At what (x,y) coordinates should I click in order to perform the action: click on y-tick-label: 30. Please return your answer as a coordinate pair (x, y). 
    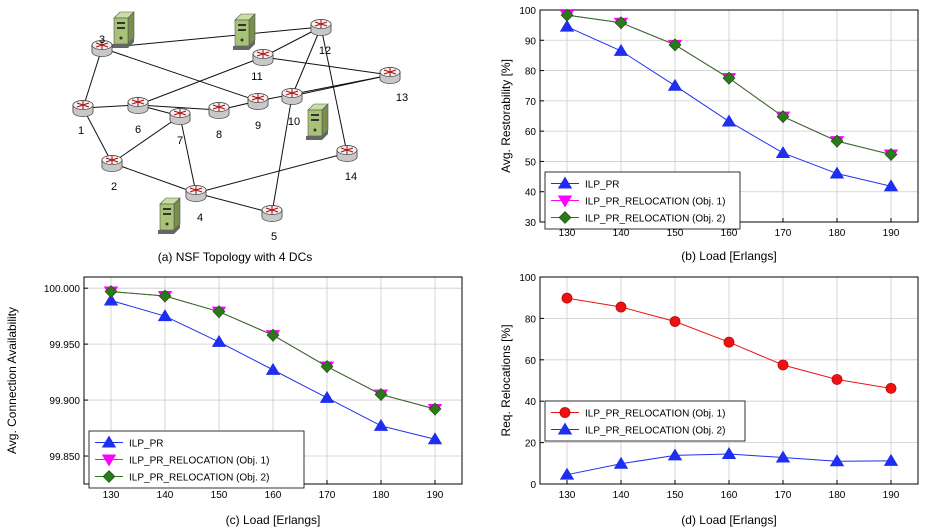
    Looking at the image, I should click on (531, 223).